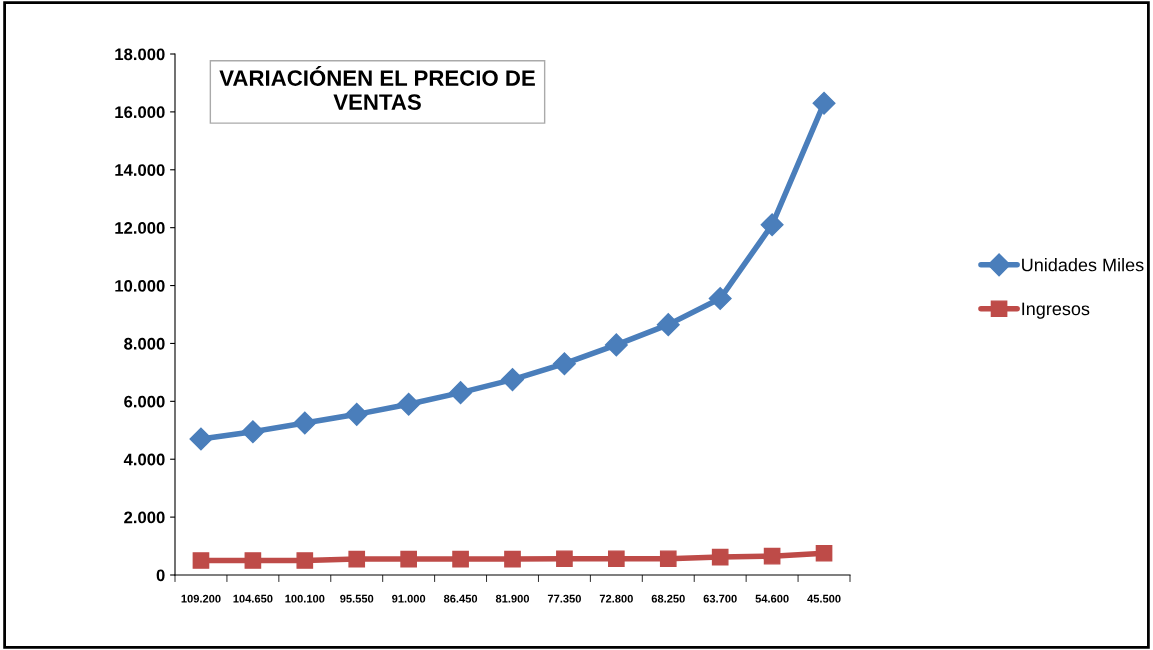  What do you see at coordinates (144, 343) in the screenshot?
I see `y-tick-label: 8.000` at bounding box center [144, 343].